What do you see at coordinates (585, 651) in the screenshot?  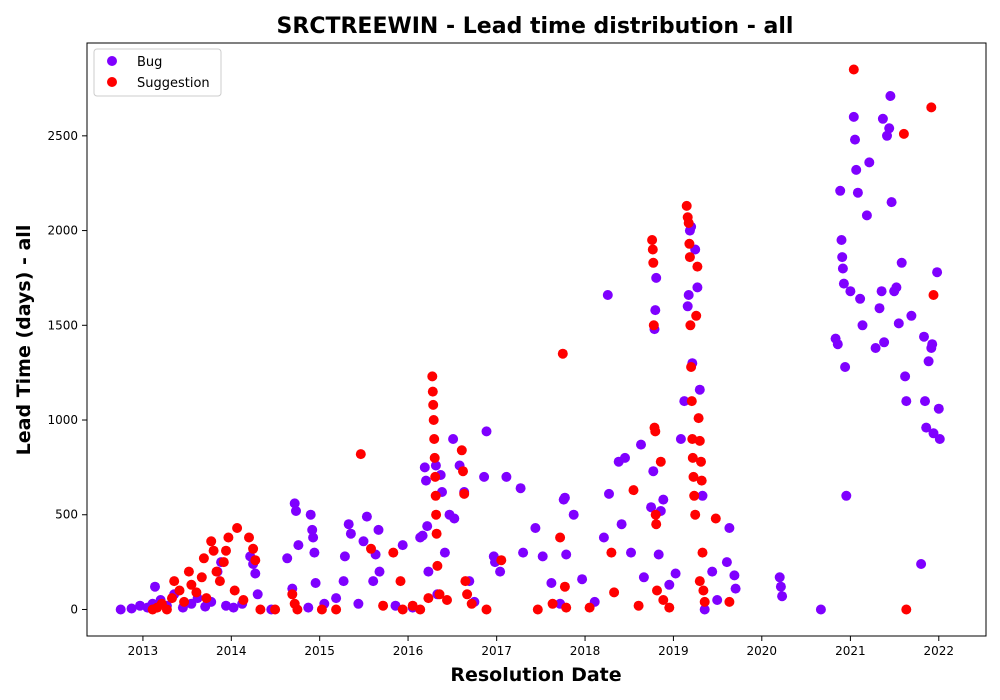 I see `x-tick-label: 2018` at bounding box center [585, 651].